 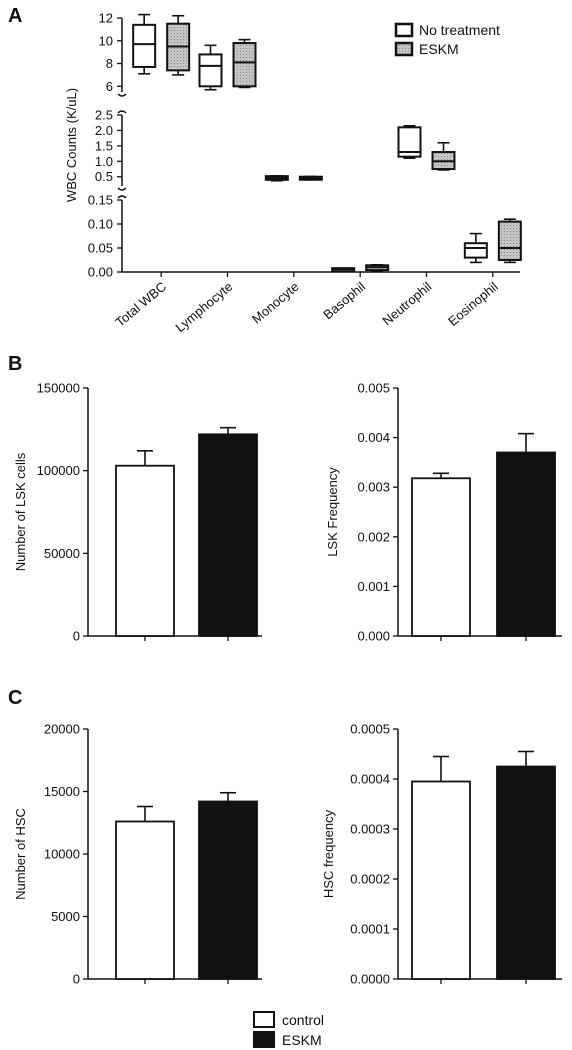 What do you see at coordinates (58, 470) in the screenshot?
I see `number-of-lsk-cells-y-tick-label: 100000` at bounding box center [58, 470].